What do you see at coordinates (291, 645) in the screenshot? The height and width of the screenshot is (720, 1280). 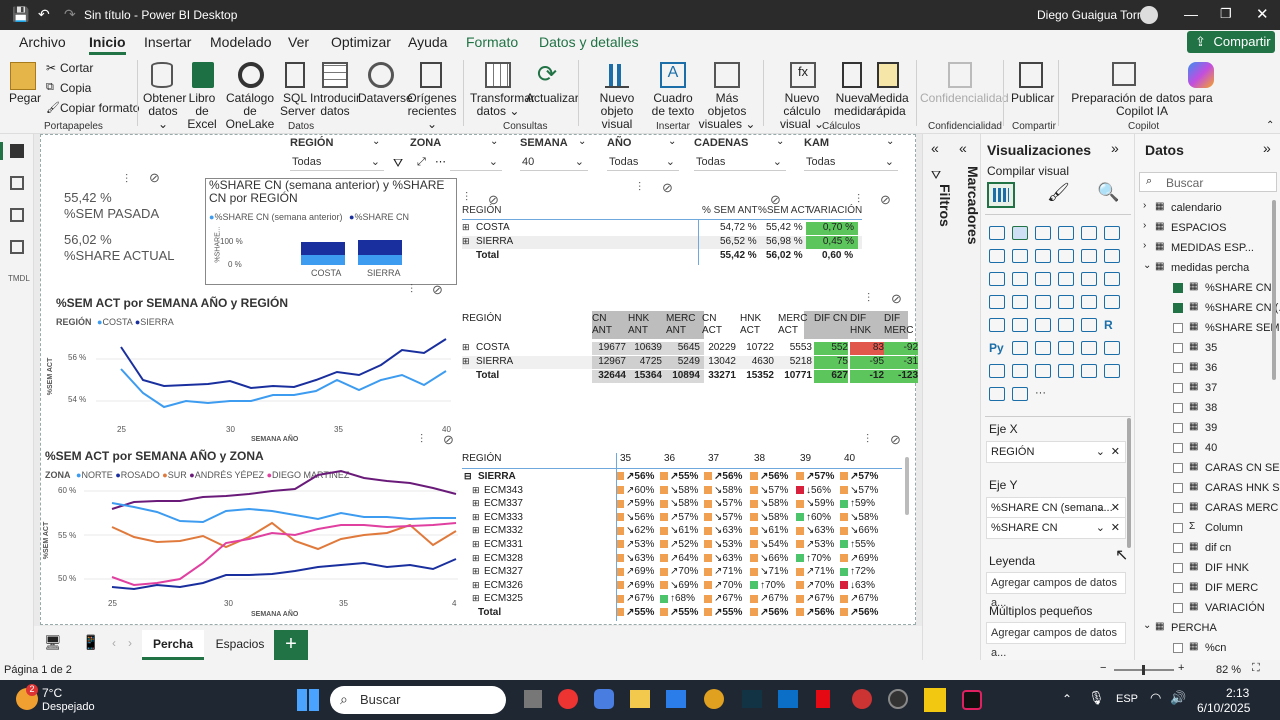 I see `add-page-button: +` at bounding box center [291, 645].